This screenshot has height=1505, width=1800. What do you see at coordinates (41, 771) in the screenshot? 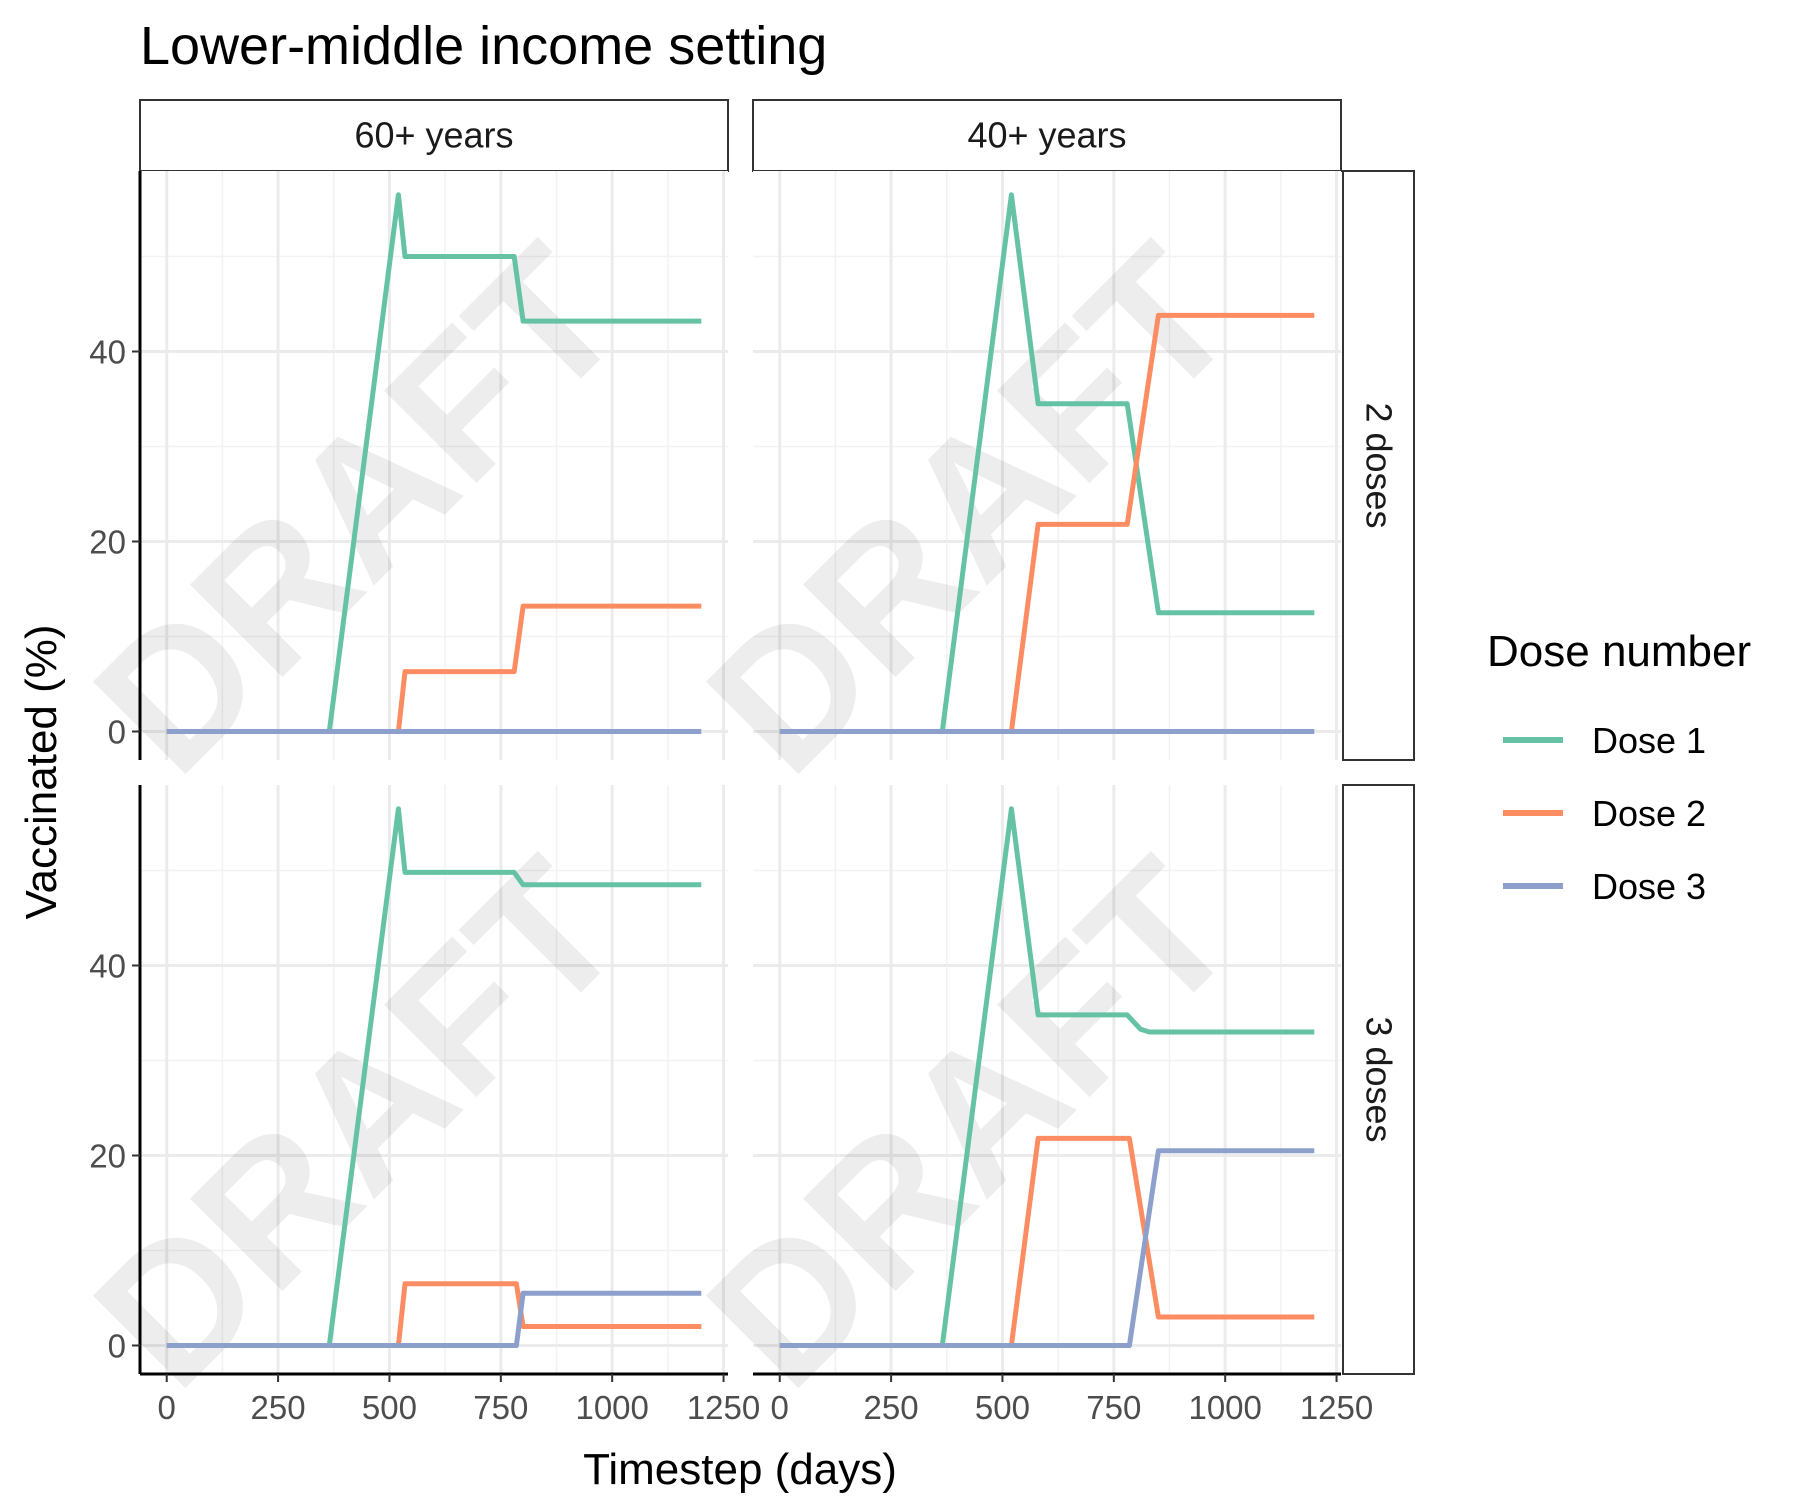
I see `y-axis-title: Vaccinated (%)` at bounding box center [41, 771].